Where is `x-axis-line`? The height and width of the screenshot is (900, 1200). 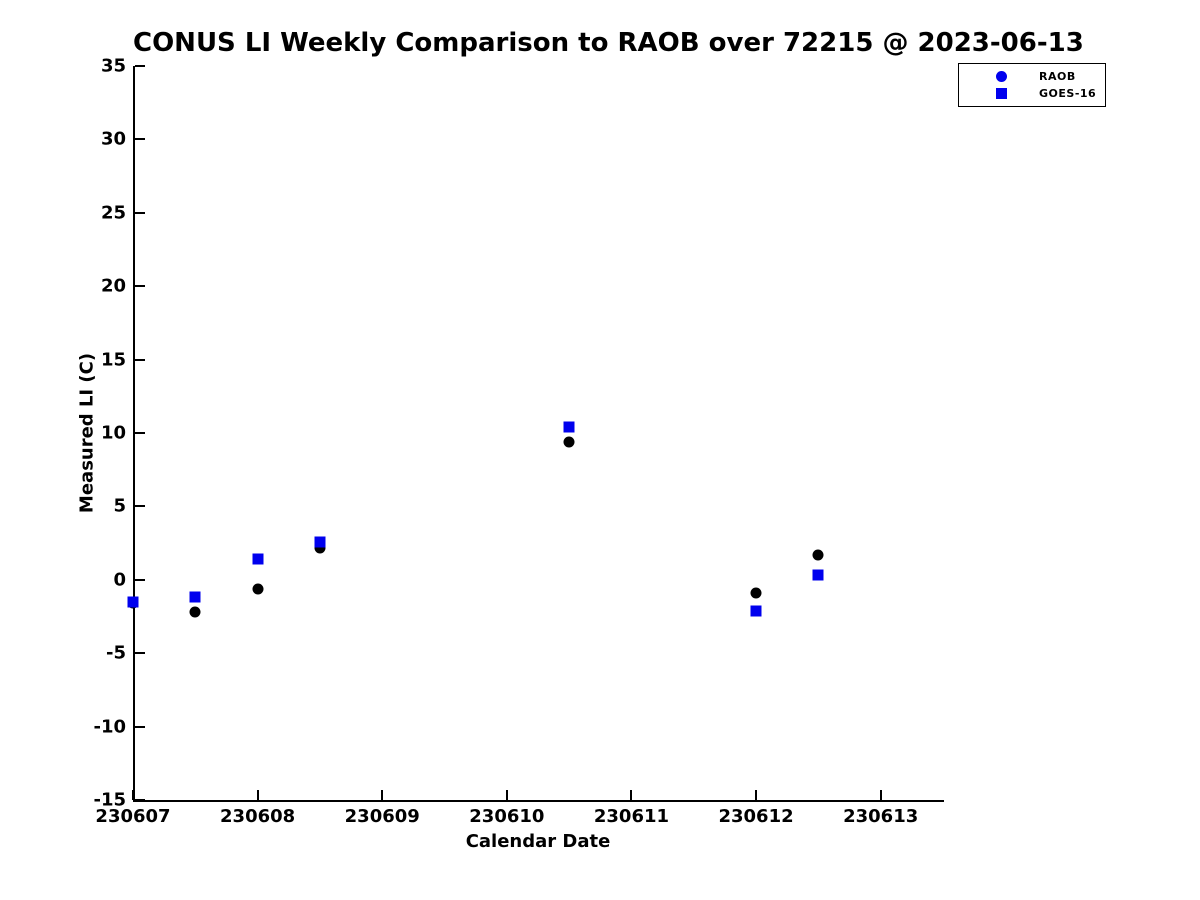 x-axis-line is located at coordinates (538, 801).